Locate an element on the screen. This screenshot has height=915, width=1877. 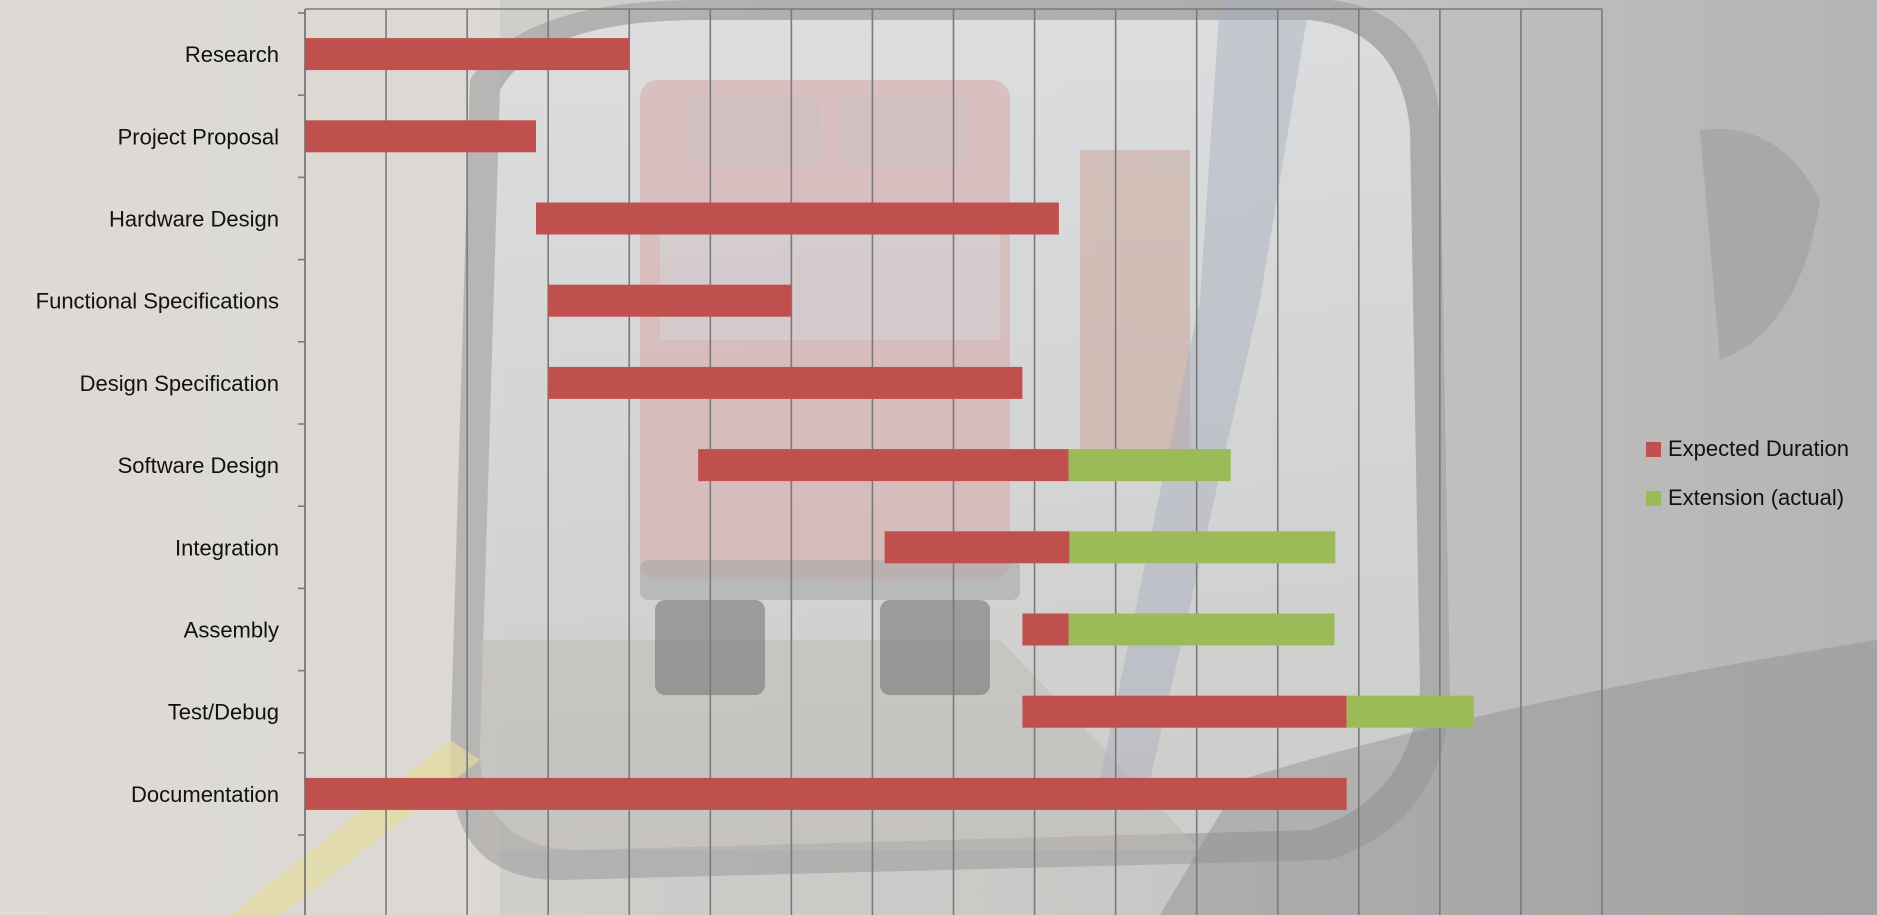
category-label: Functional Specifications is located at coordinates (157, 301).